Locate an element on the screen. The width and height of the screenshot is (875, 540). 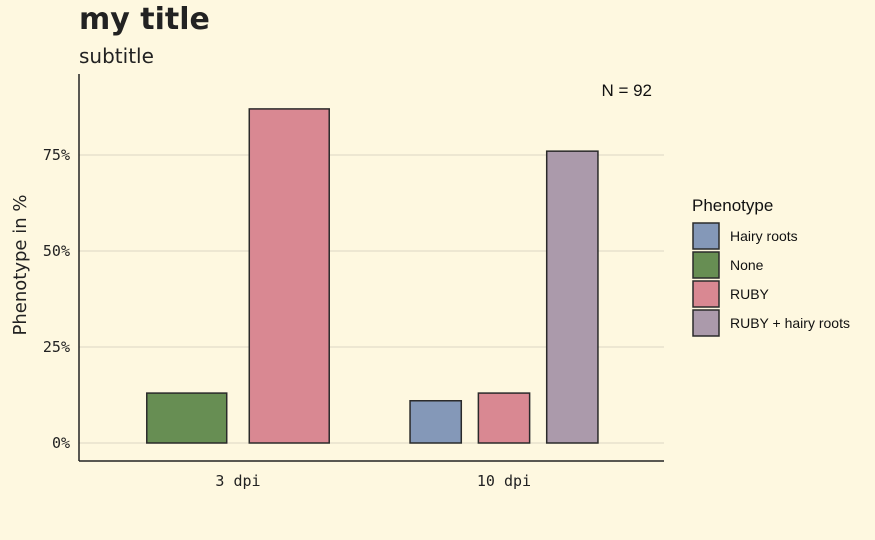
legend-title: Phenotype is located at coordinates (732, 205).